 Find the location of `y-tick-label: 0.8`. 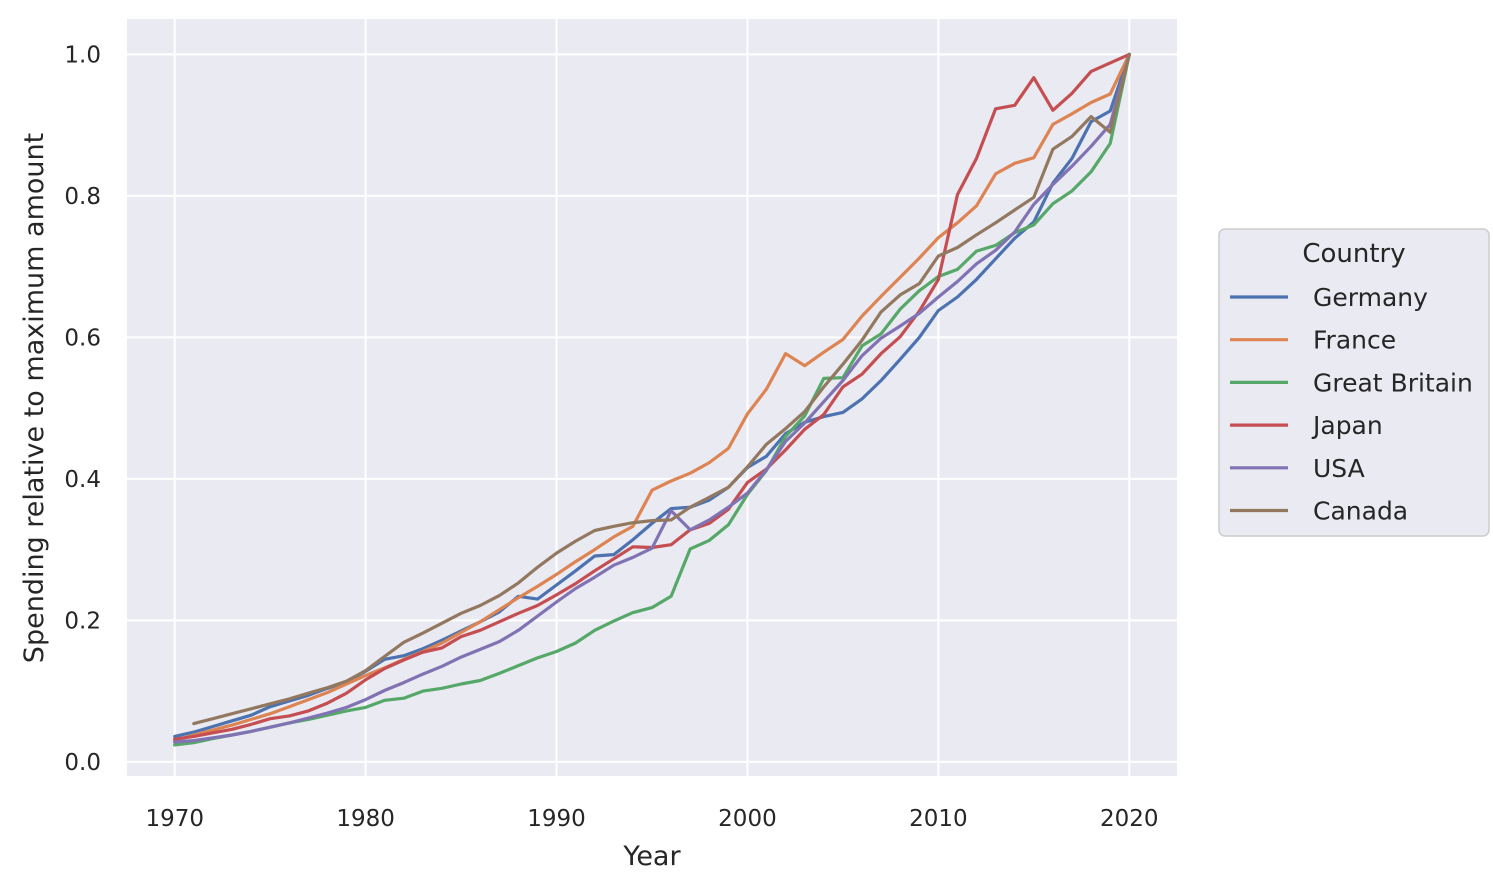

y-tick-label: 0.8 is located at coordinates (82, 197).